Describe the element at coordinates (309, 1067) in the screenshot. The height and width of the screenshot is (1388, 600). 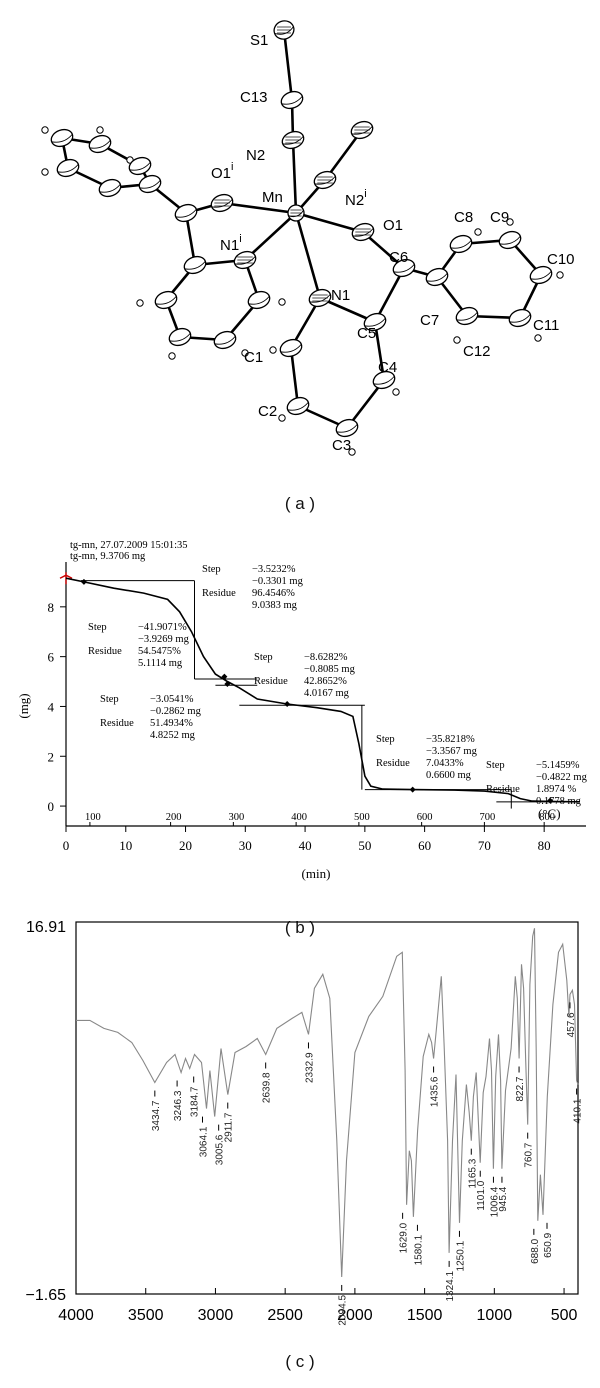
I see `peak-wavenumber: 2332.9` at that location.